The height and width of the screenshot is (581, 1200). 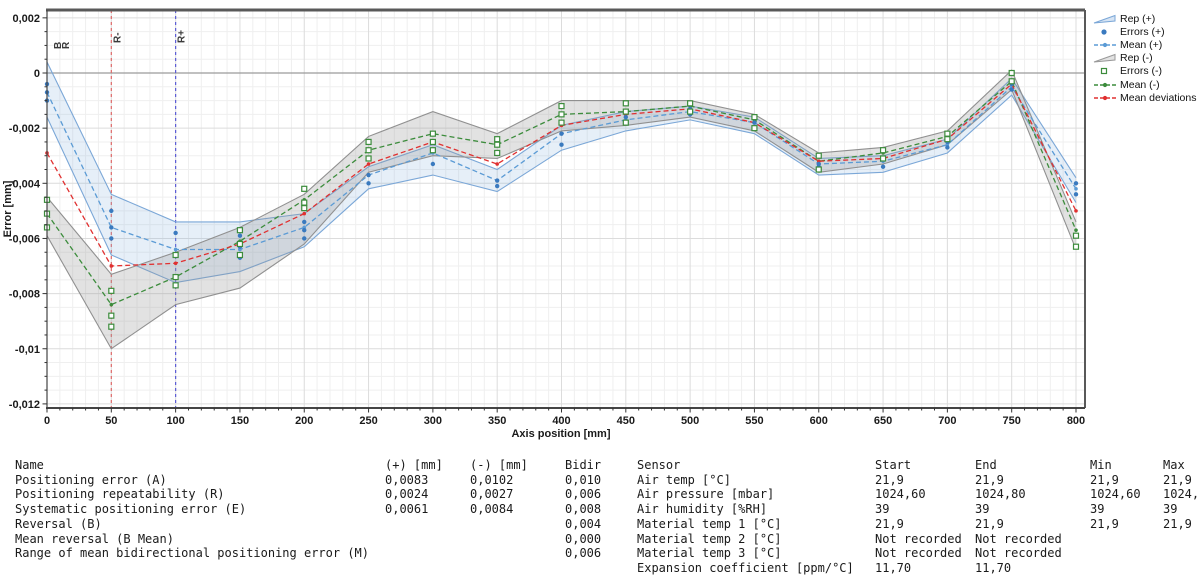 I want to click on results-row: Positioning error (A) 0,0083 0,0102 0,010, so click(x=320, y=480).